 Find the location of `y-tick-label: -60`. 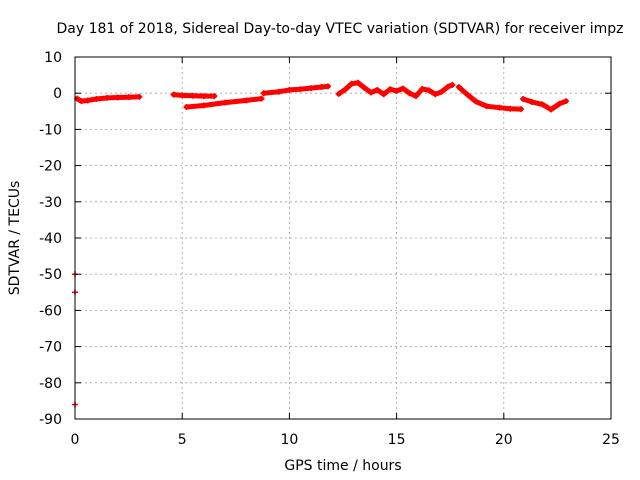

y-tick-label: -60 is located at coordinates (50, 311).